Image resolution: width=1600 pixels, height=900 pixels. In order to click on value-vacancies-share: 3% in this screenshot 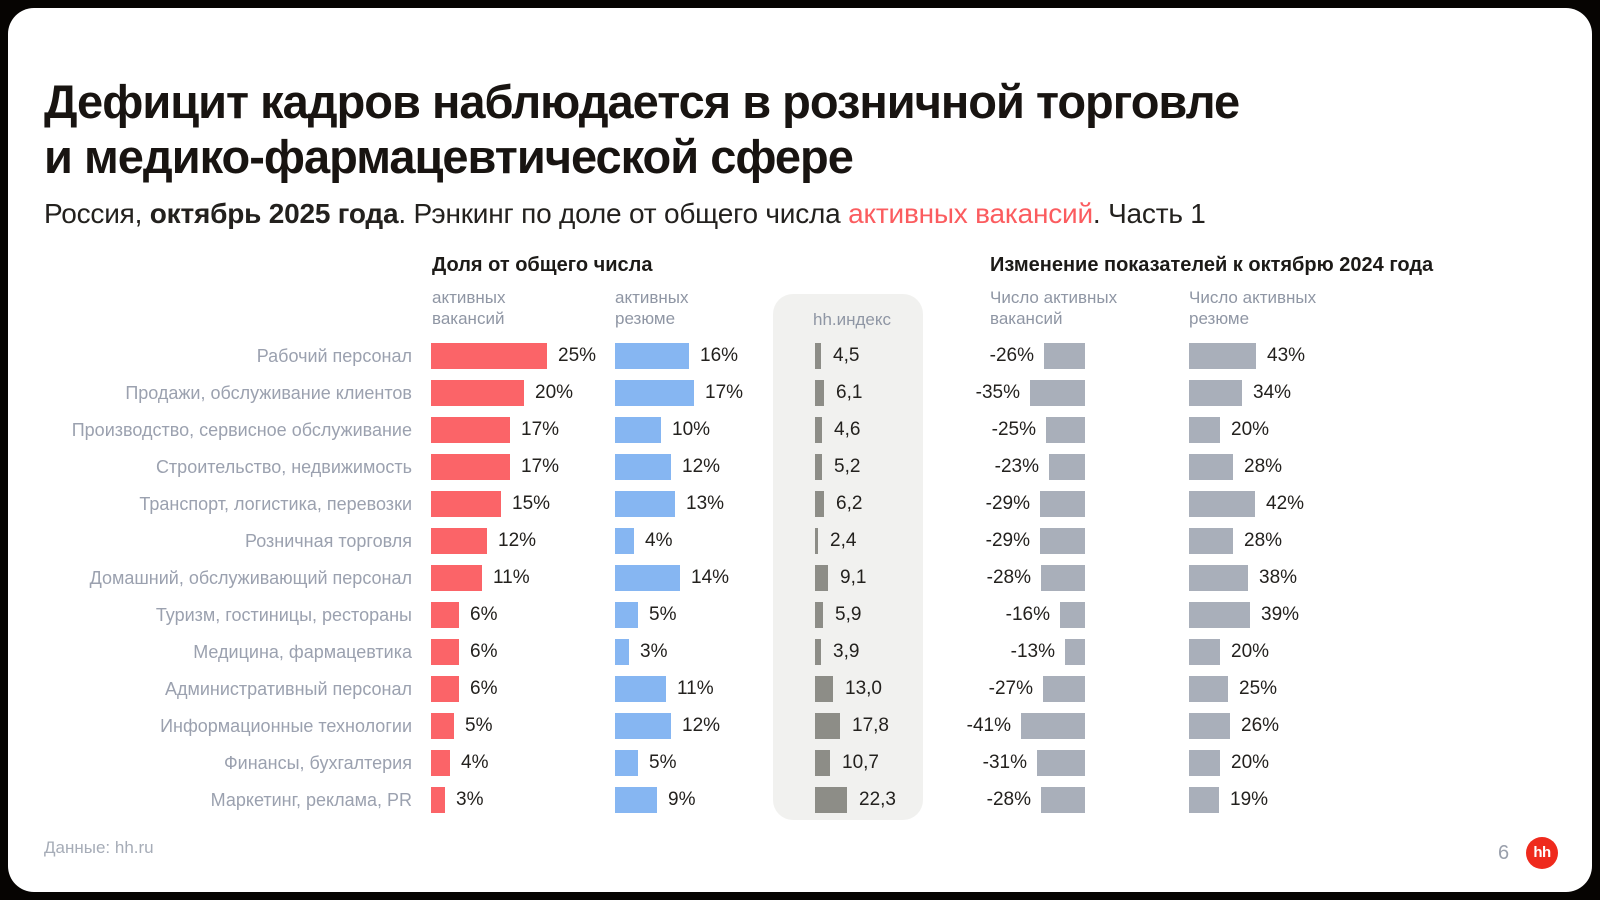, I will do `click(470, 799)`.